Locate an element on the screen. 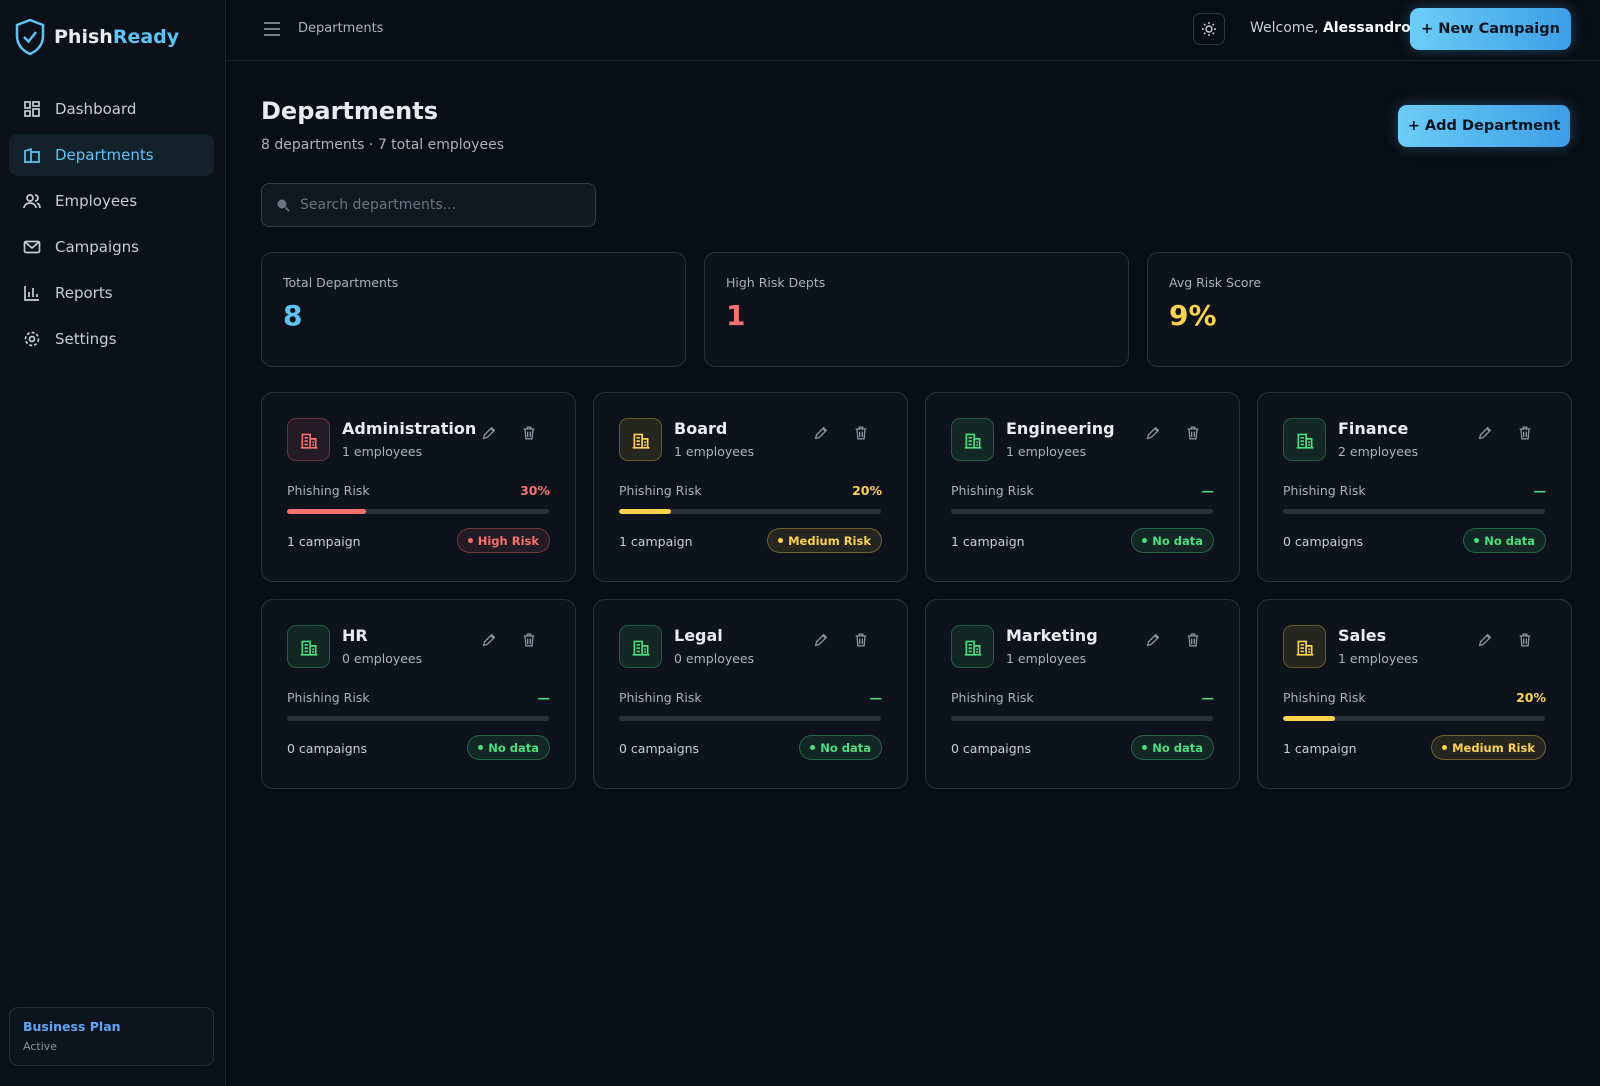 Image resolution: width=1600 pixels, height=1086 pixels. welcome-text: Welcome, is located at coordinates (1284, 28).